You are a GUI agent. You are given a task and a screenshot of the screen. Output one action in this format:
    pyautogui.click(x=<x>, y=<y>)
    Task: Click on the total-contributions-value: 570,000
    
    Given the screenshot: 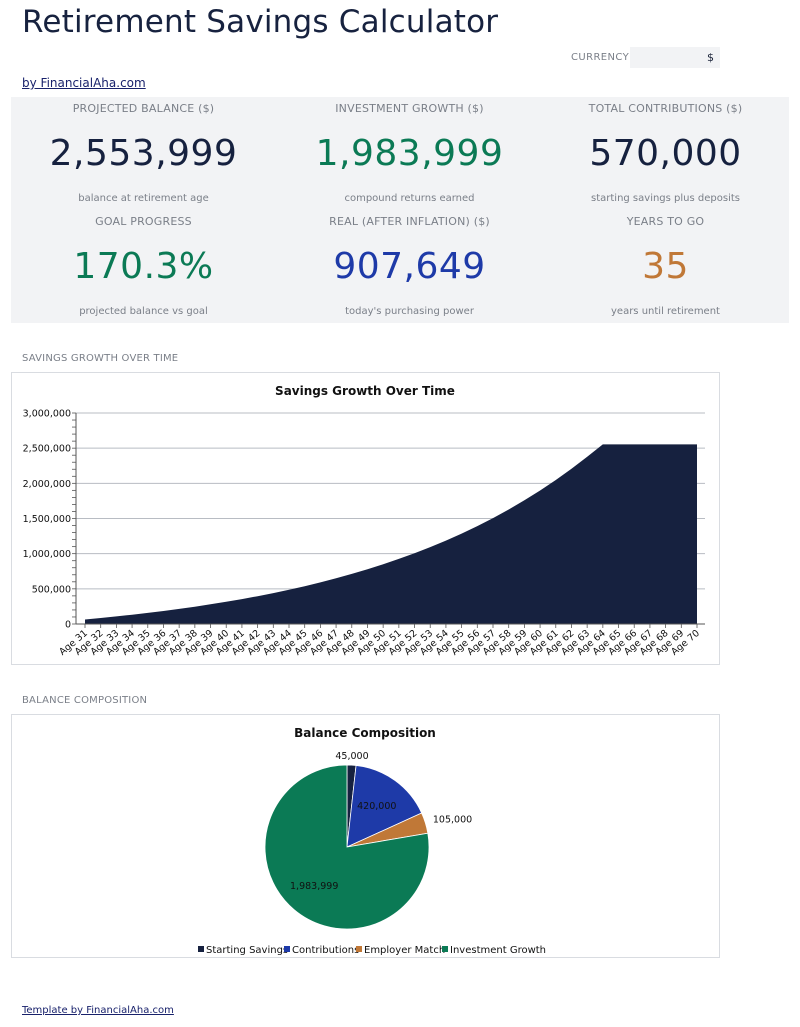 What is the action you would take?
    pyautogui.click(x=665, y=153)
    